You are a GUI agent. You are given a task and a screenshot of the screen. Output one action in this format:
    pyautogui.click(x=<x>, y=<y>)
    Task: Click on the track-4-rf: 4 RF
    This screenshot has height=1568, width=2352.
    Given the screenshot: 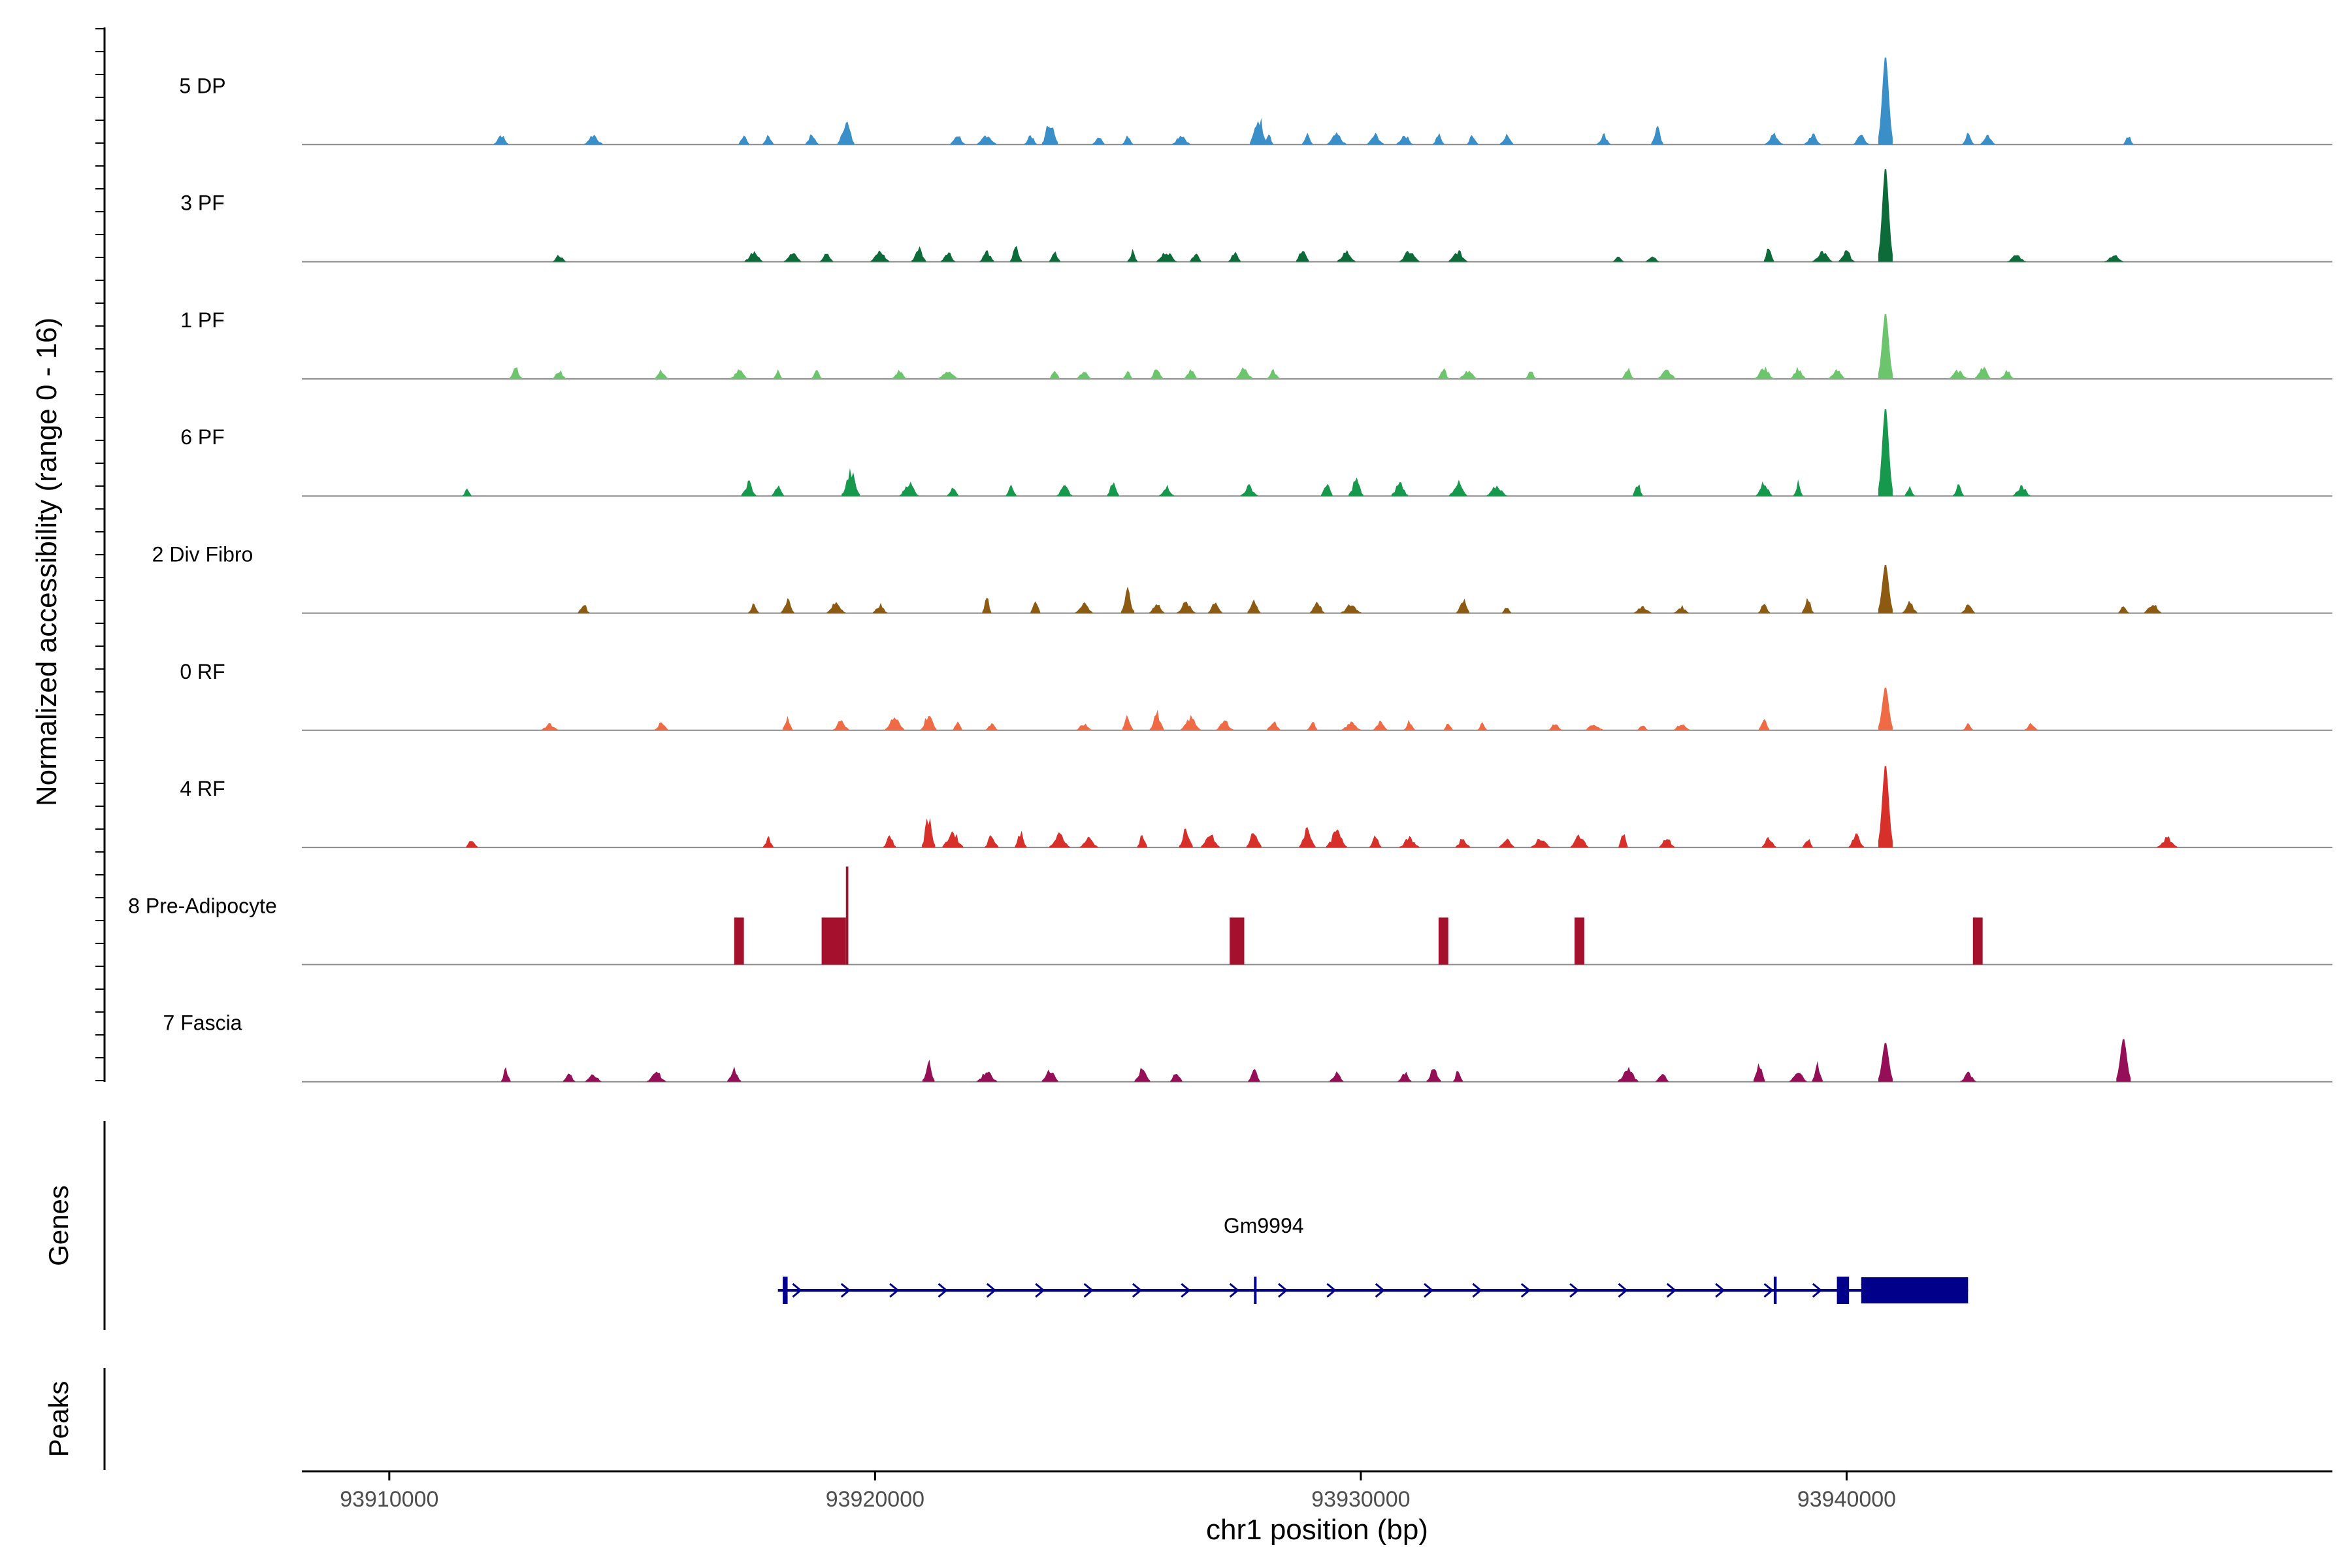 What is the action you would take?
    pyautogui.click(x=1256, y=807)
    